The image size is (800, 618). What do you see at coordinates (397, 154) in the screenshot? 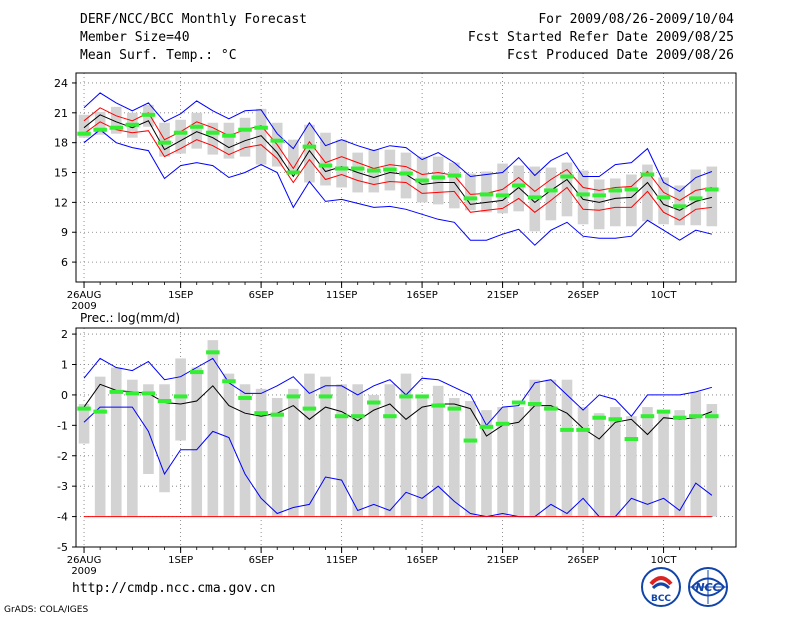
I see `series-line-upper` at bounding box center [397, 154].